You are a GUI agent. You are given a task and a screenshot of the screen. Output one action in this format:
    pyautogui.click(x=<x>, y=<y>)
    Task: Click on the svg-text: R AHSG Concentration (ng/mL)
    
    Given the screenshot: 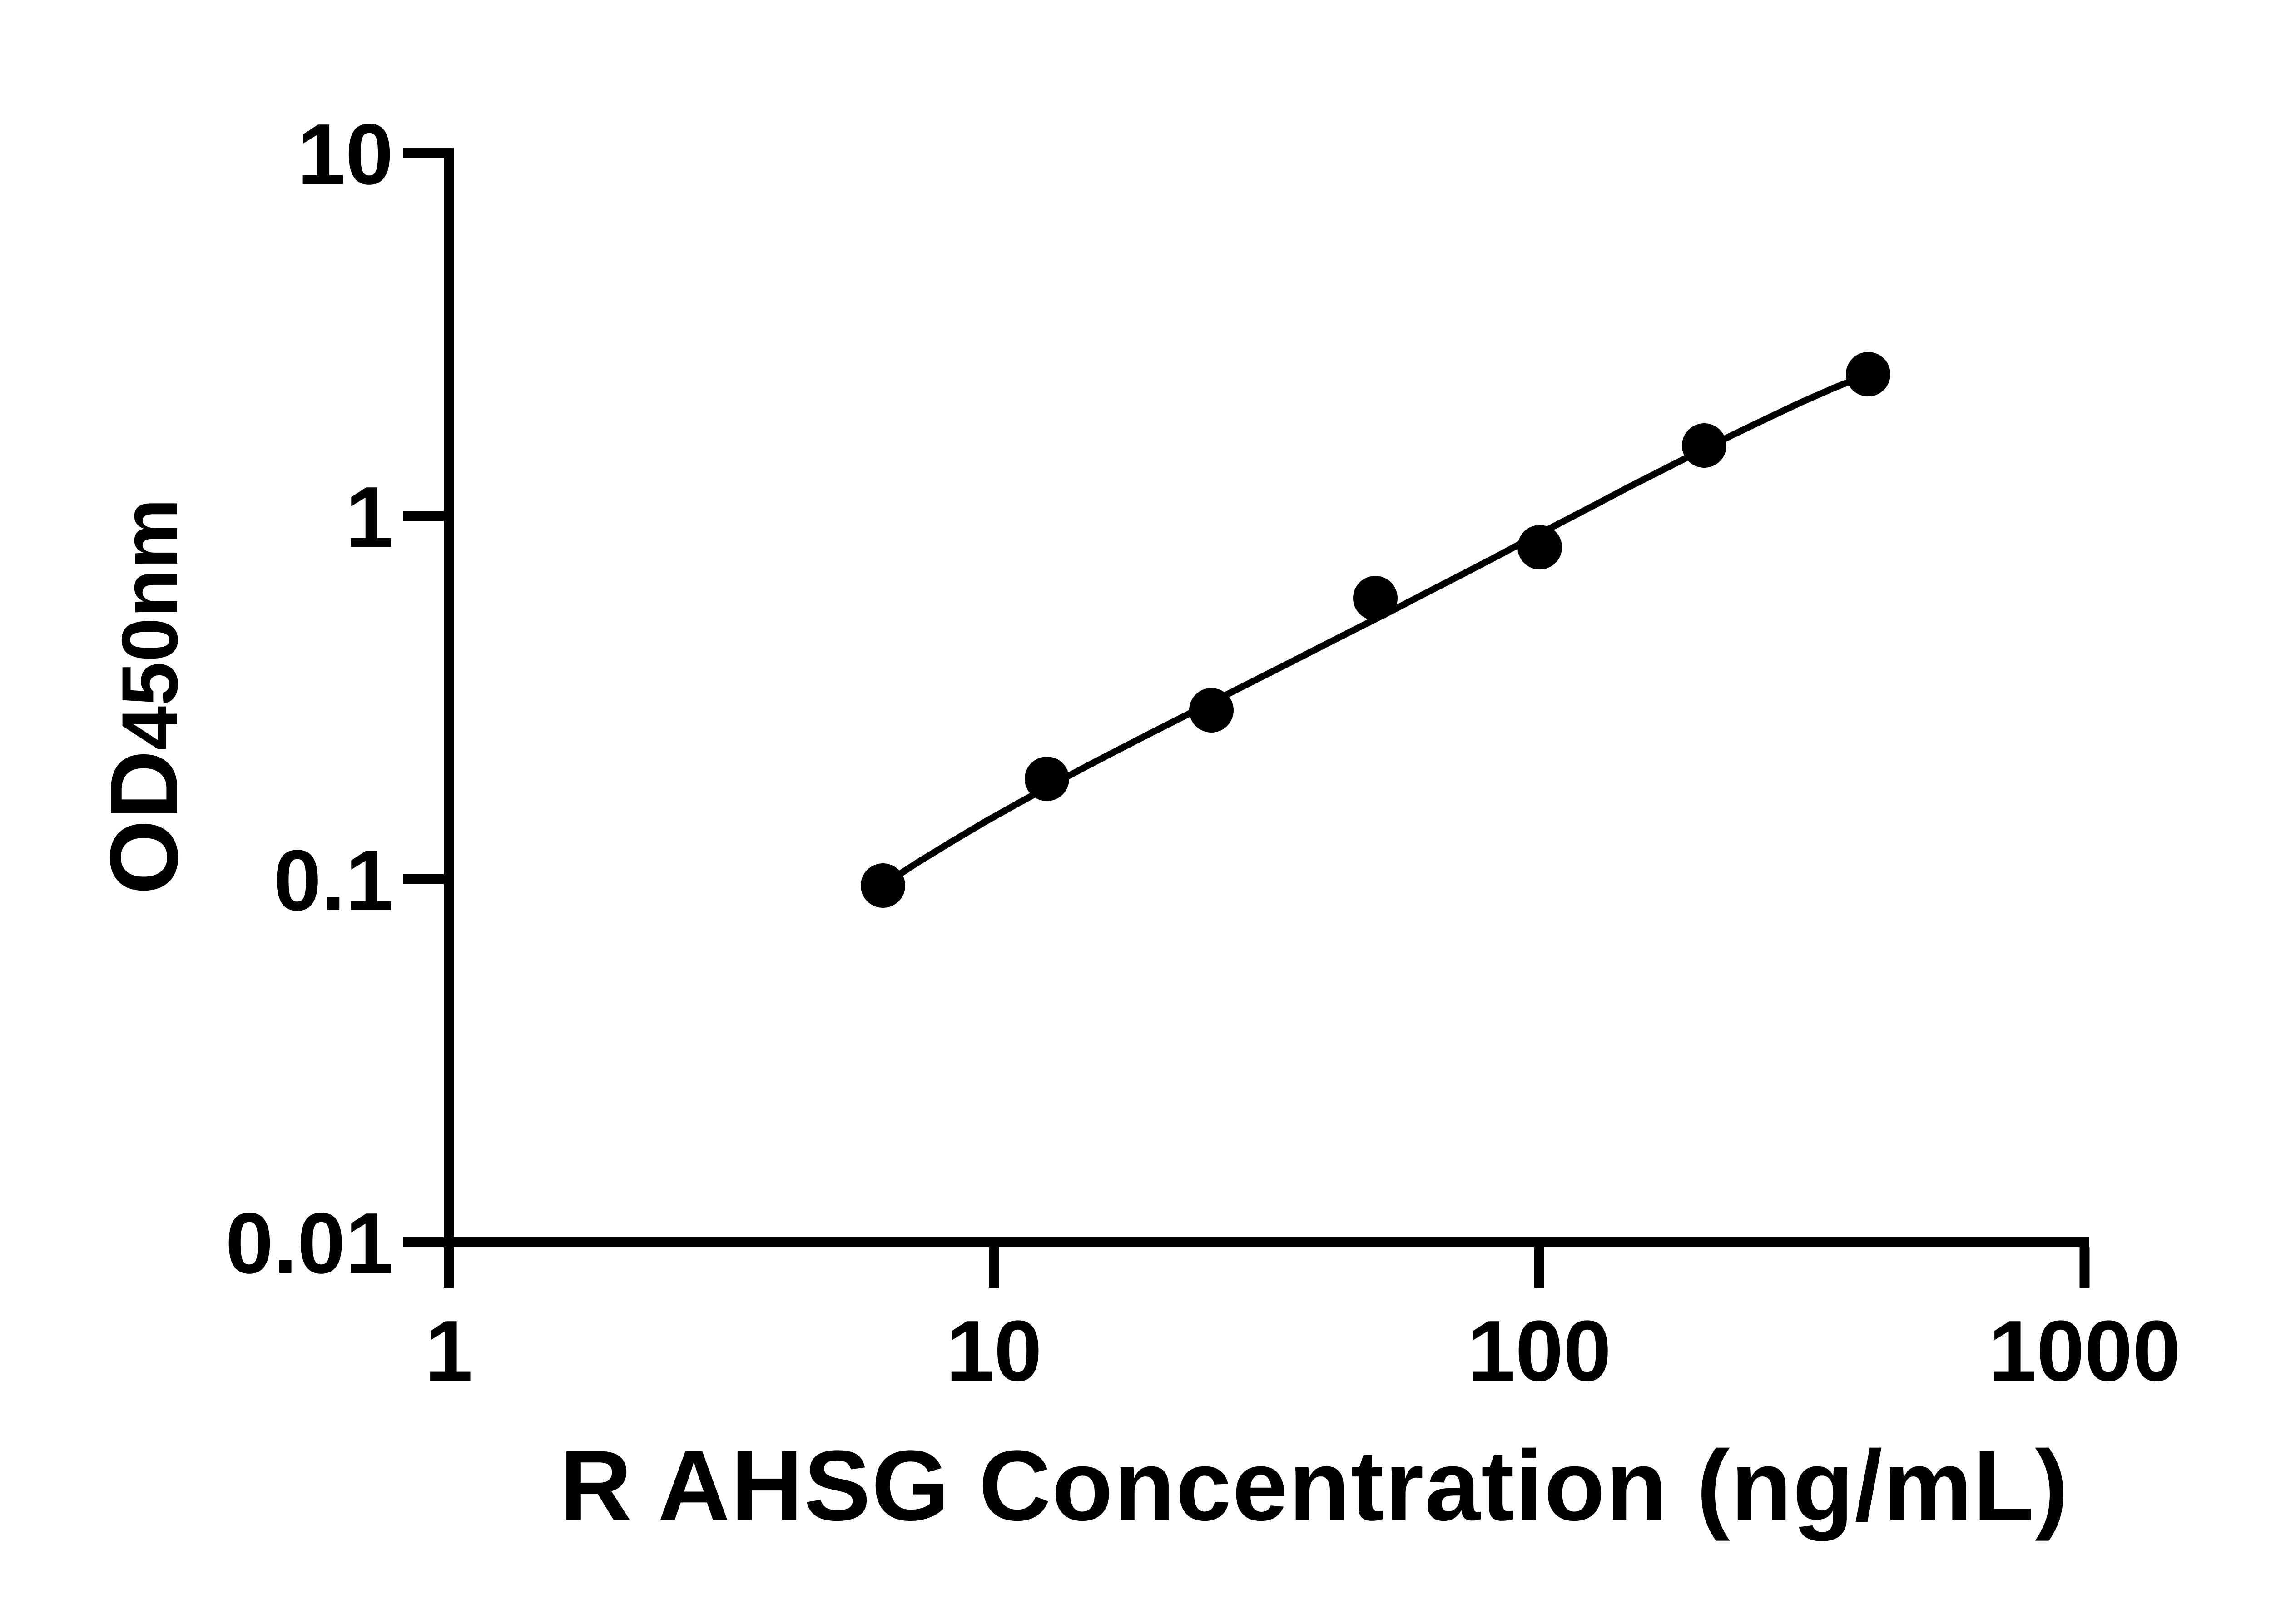 What is the action you would take?
    pyautogui.click(x=1314, y=1485)
    